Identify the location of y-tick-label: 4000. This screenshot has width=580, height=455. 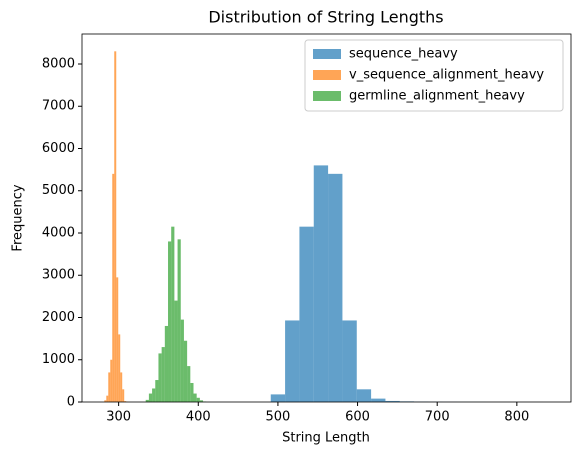
(58, 232).